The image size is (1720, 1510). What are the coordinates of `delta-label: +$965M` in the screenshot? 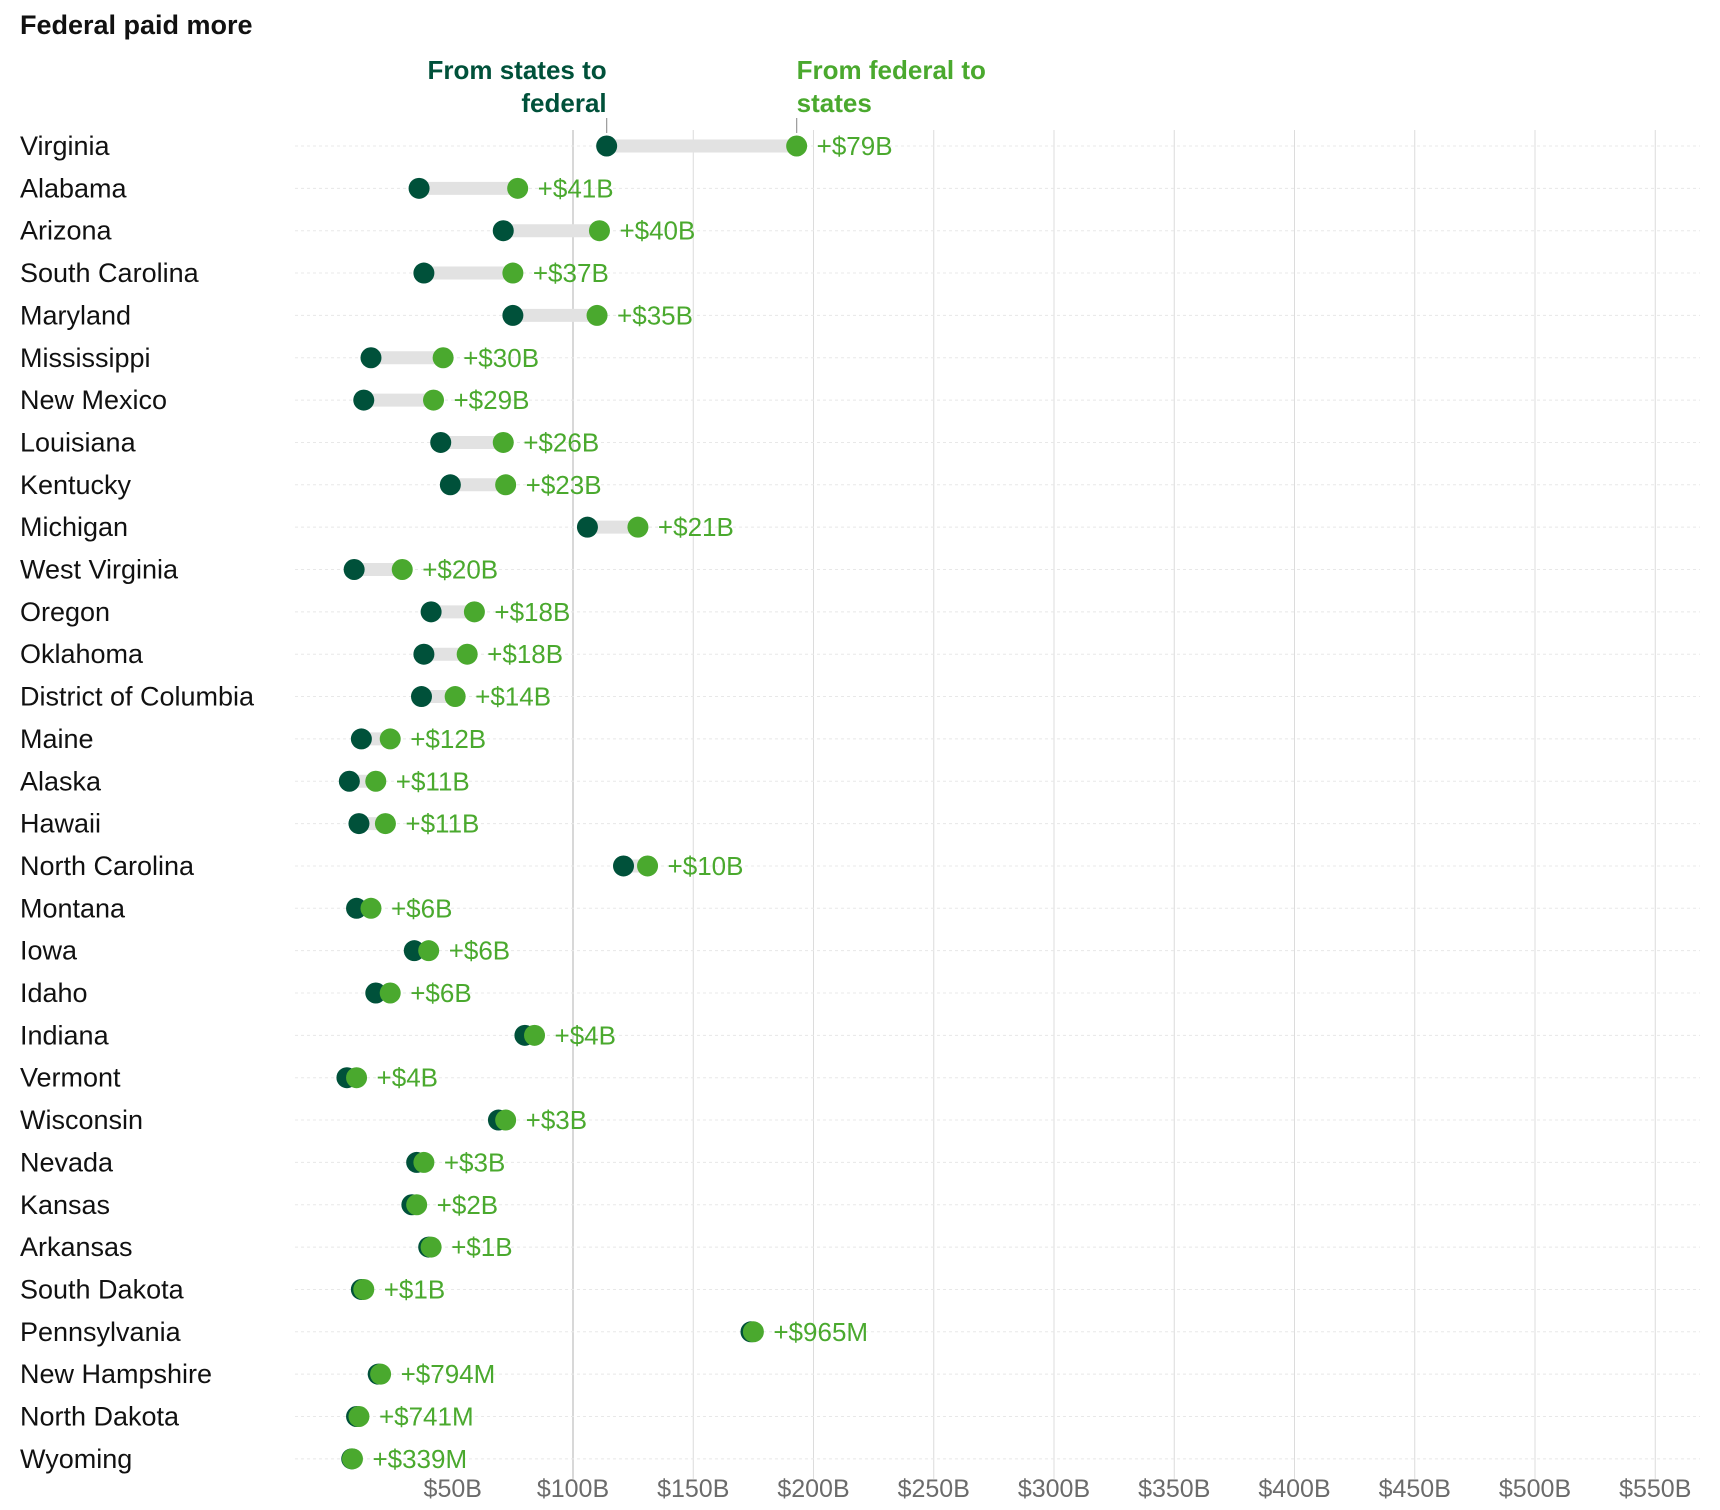 It's located at (820, 1332).